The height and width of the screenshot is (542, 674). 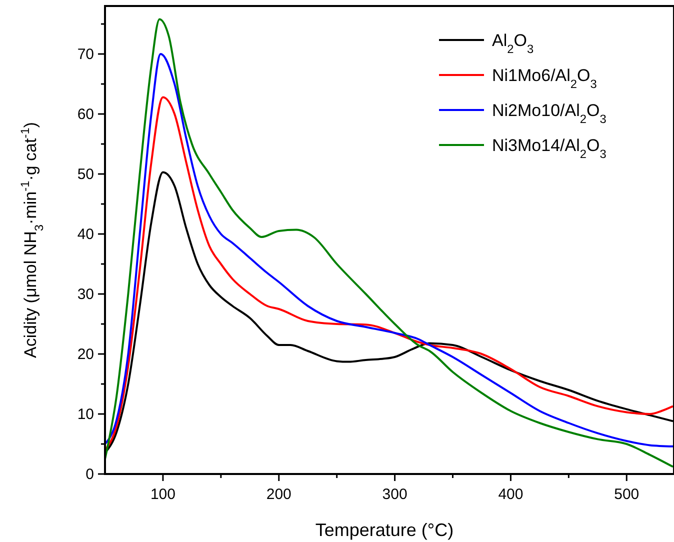 What do you see at coordinates (163, 494) in the screenshot?
I see `x-tick-label: 100` at bounding box center [163, 494].